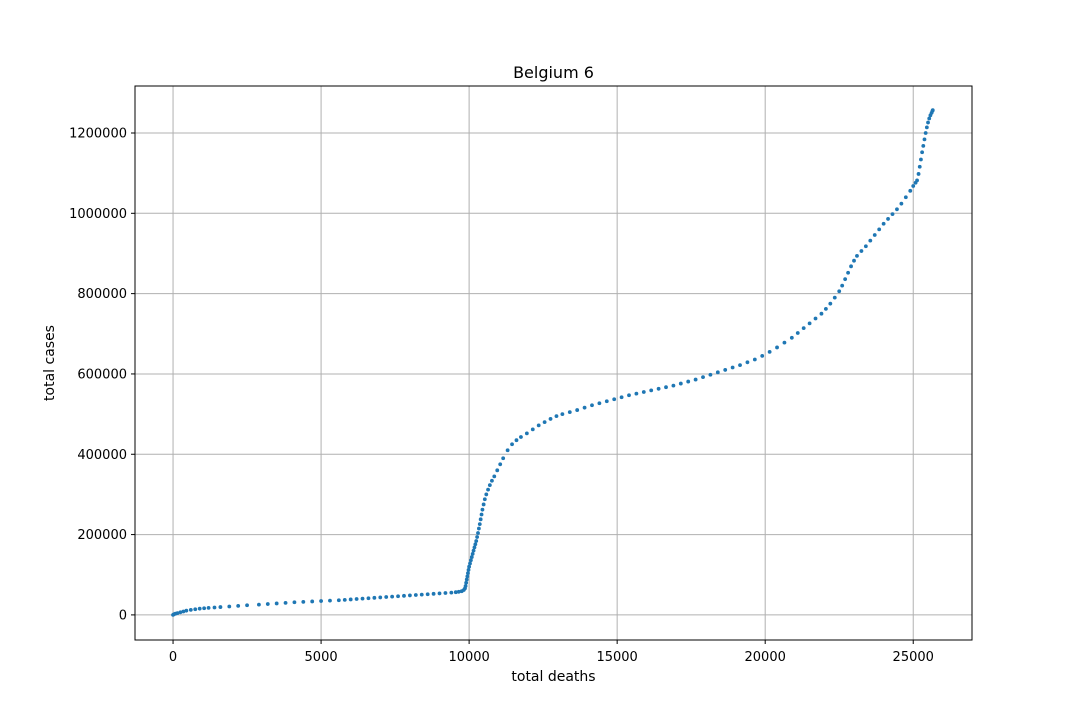 This screenshot has width=1080, height=720. What do you see at coordinates (98, 133) in the screenshot?
I see `y-tick-label: 1200000` at bounding box center [98, 133].